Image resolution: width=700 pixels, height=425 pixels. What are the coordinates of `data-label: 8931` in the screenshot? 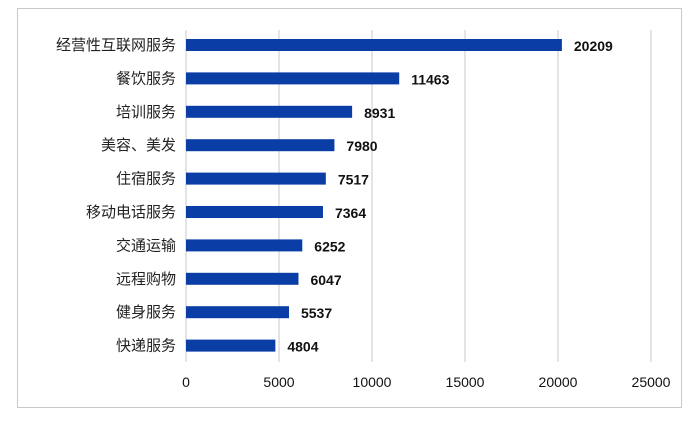 It's located at (379, 113).